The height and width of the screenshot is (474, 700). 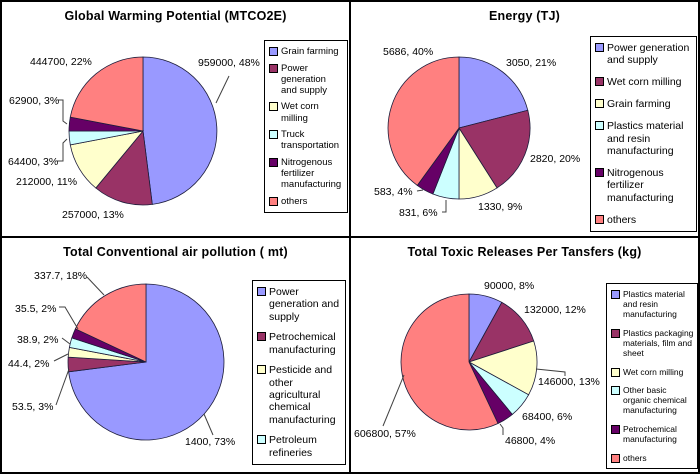 What do you see at coordinates (34, 101) in the screenshot?
I see `slice-label: 62900, 3%` at bounding box center [34, 101].